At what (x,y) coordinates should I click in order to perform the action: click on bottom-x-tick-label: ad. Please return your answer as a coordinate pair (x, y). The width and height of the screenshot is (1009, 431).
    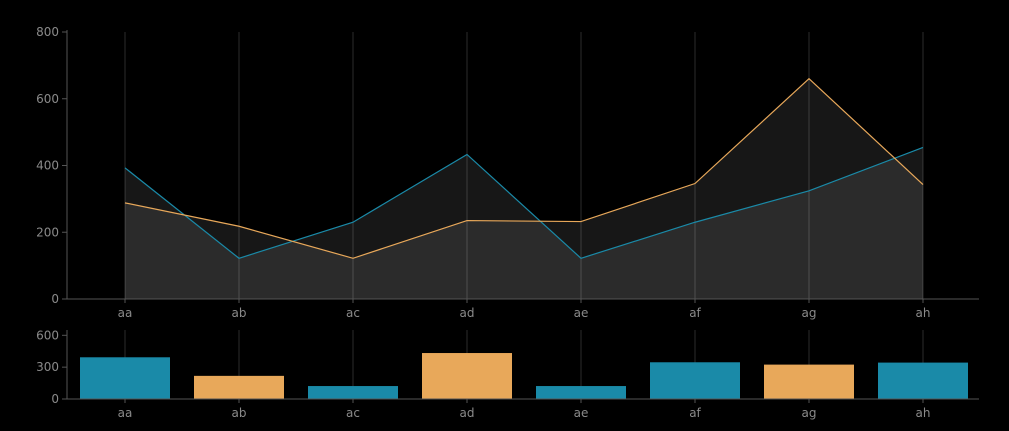
    Looking at the image, I should click on (467, 413).